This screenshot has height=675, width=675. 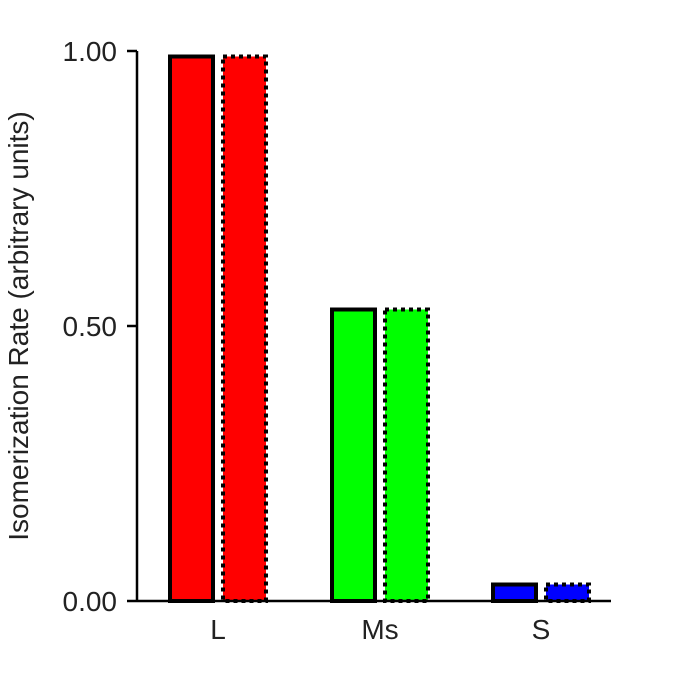 I want to click on y-tick-label: 0.00, so click(x=90, y=601).